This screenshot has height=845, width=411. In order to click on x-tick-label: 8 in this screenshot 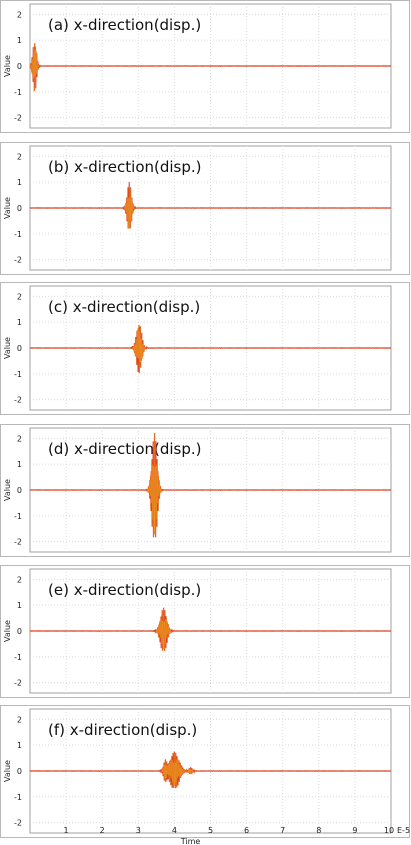, I will do `click(318, 830)`.